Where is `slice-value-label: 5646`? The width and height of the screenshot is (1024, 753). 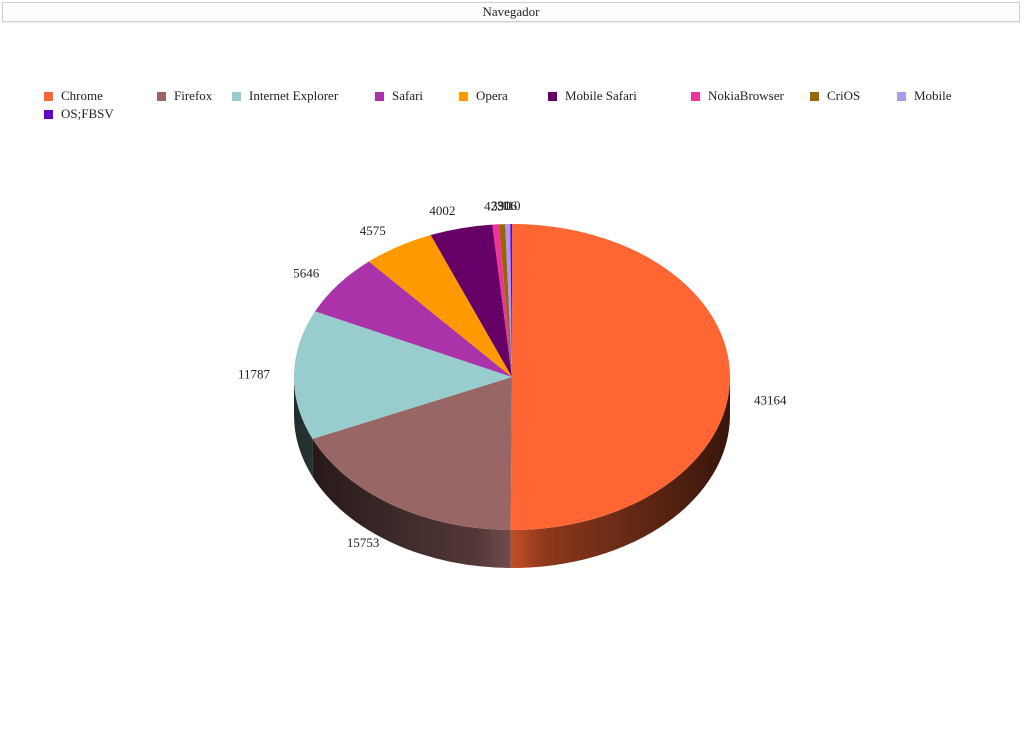 slice-value-label: 5646 is located at coordinates (306, 273).